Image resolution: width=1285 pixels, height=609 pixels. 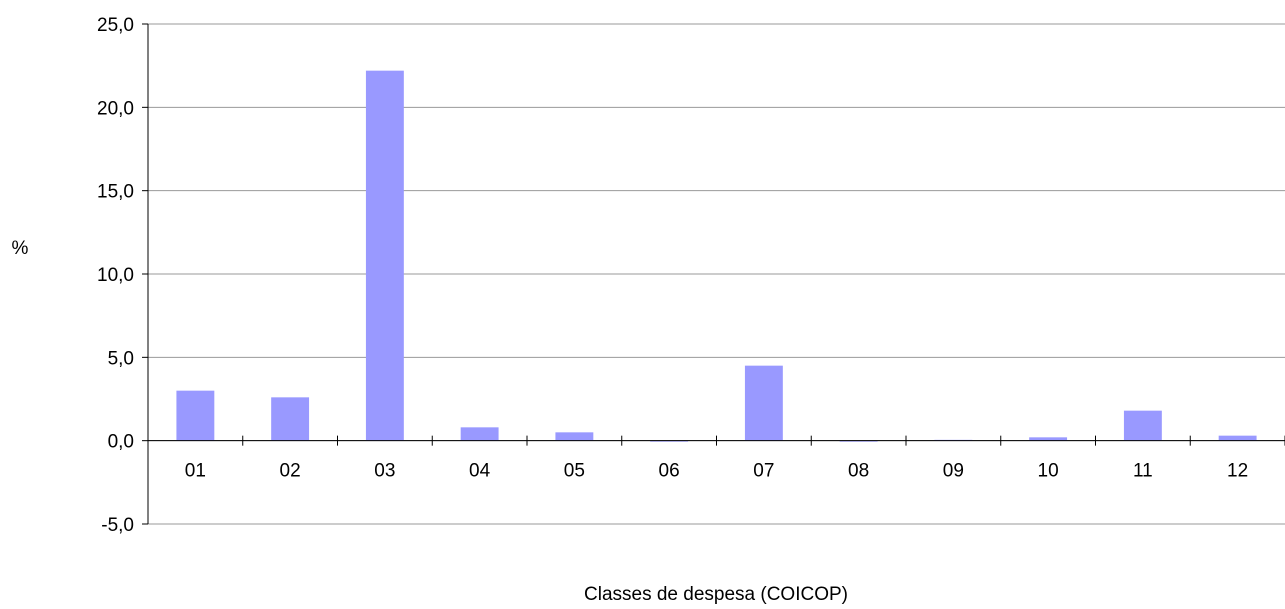 What do you see at coordinates (20, 248) in the screenshot?
I see `y-axis-title: %` at bounding box center [20, 248].